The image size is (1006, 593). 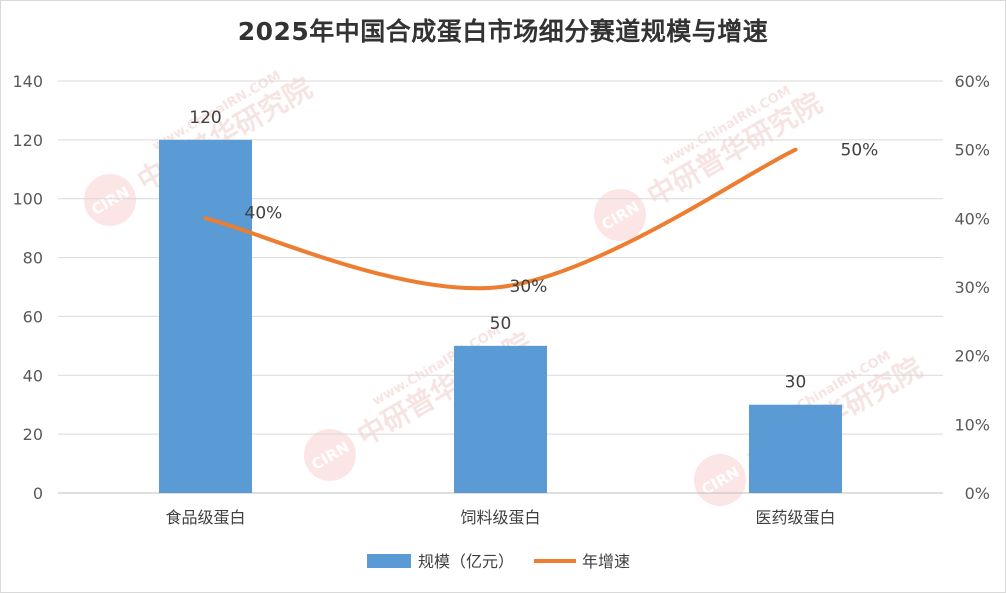 I want to click on y-left-tick-label: 40, so click(x=33, y=375).